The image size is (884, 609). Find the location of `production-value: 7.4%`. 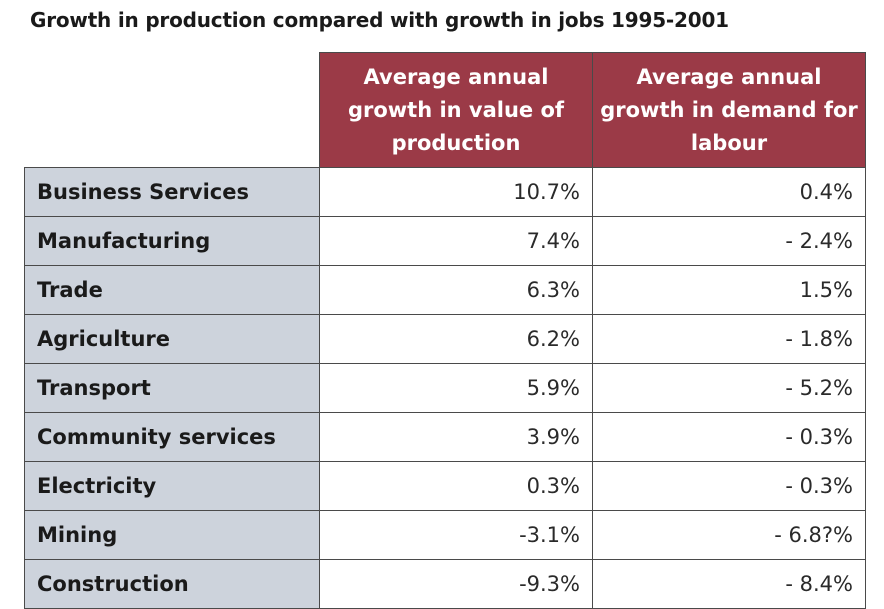

production-value: 7.4% is located at coordinates (456, 241).